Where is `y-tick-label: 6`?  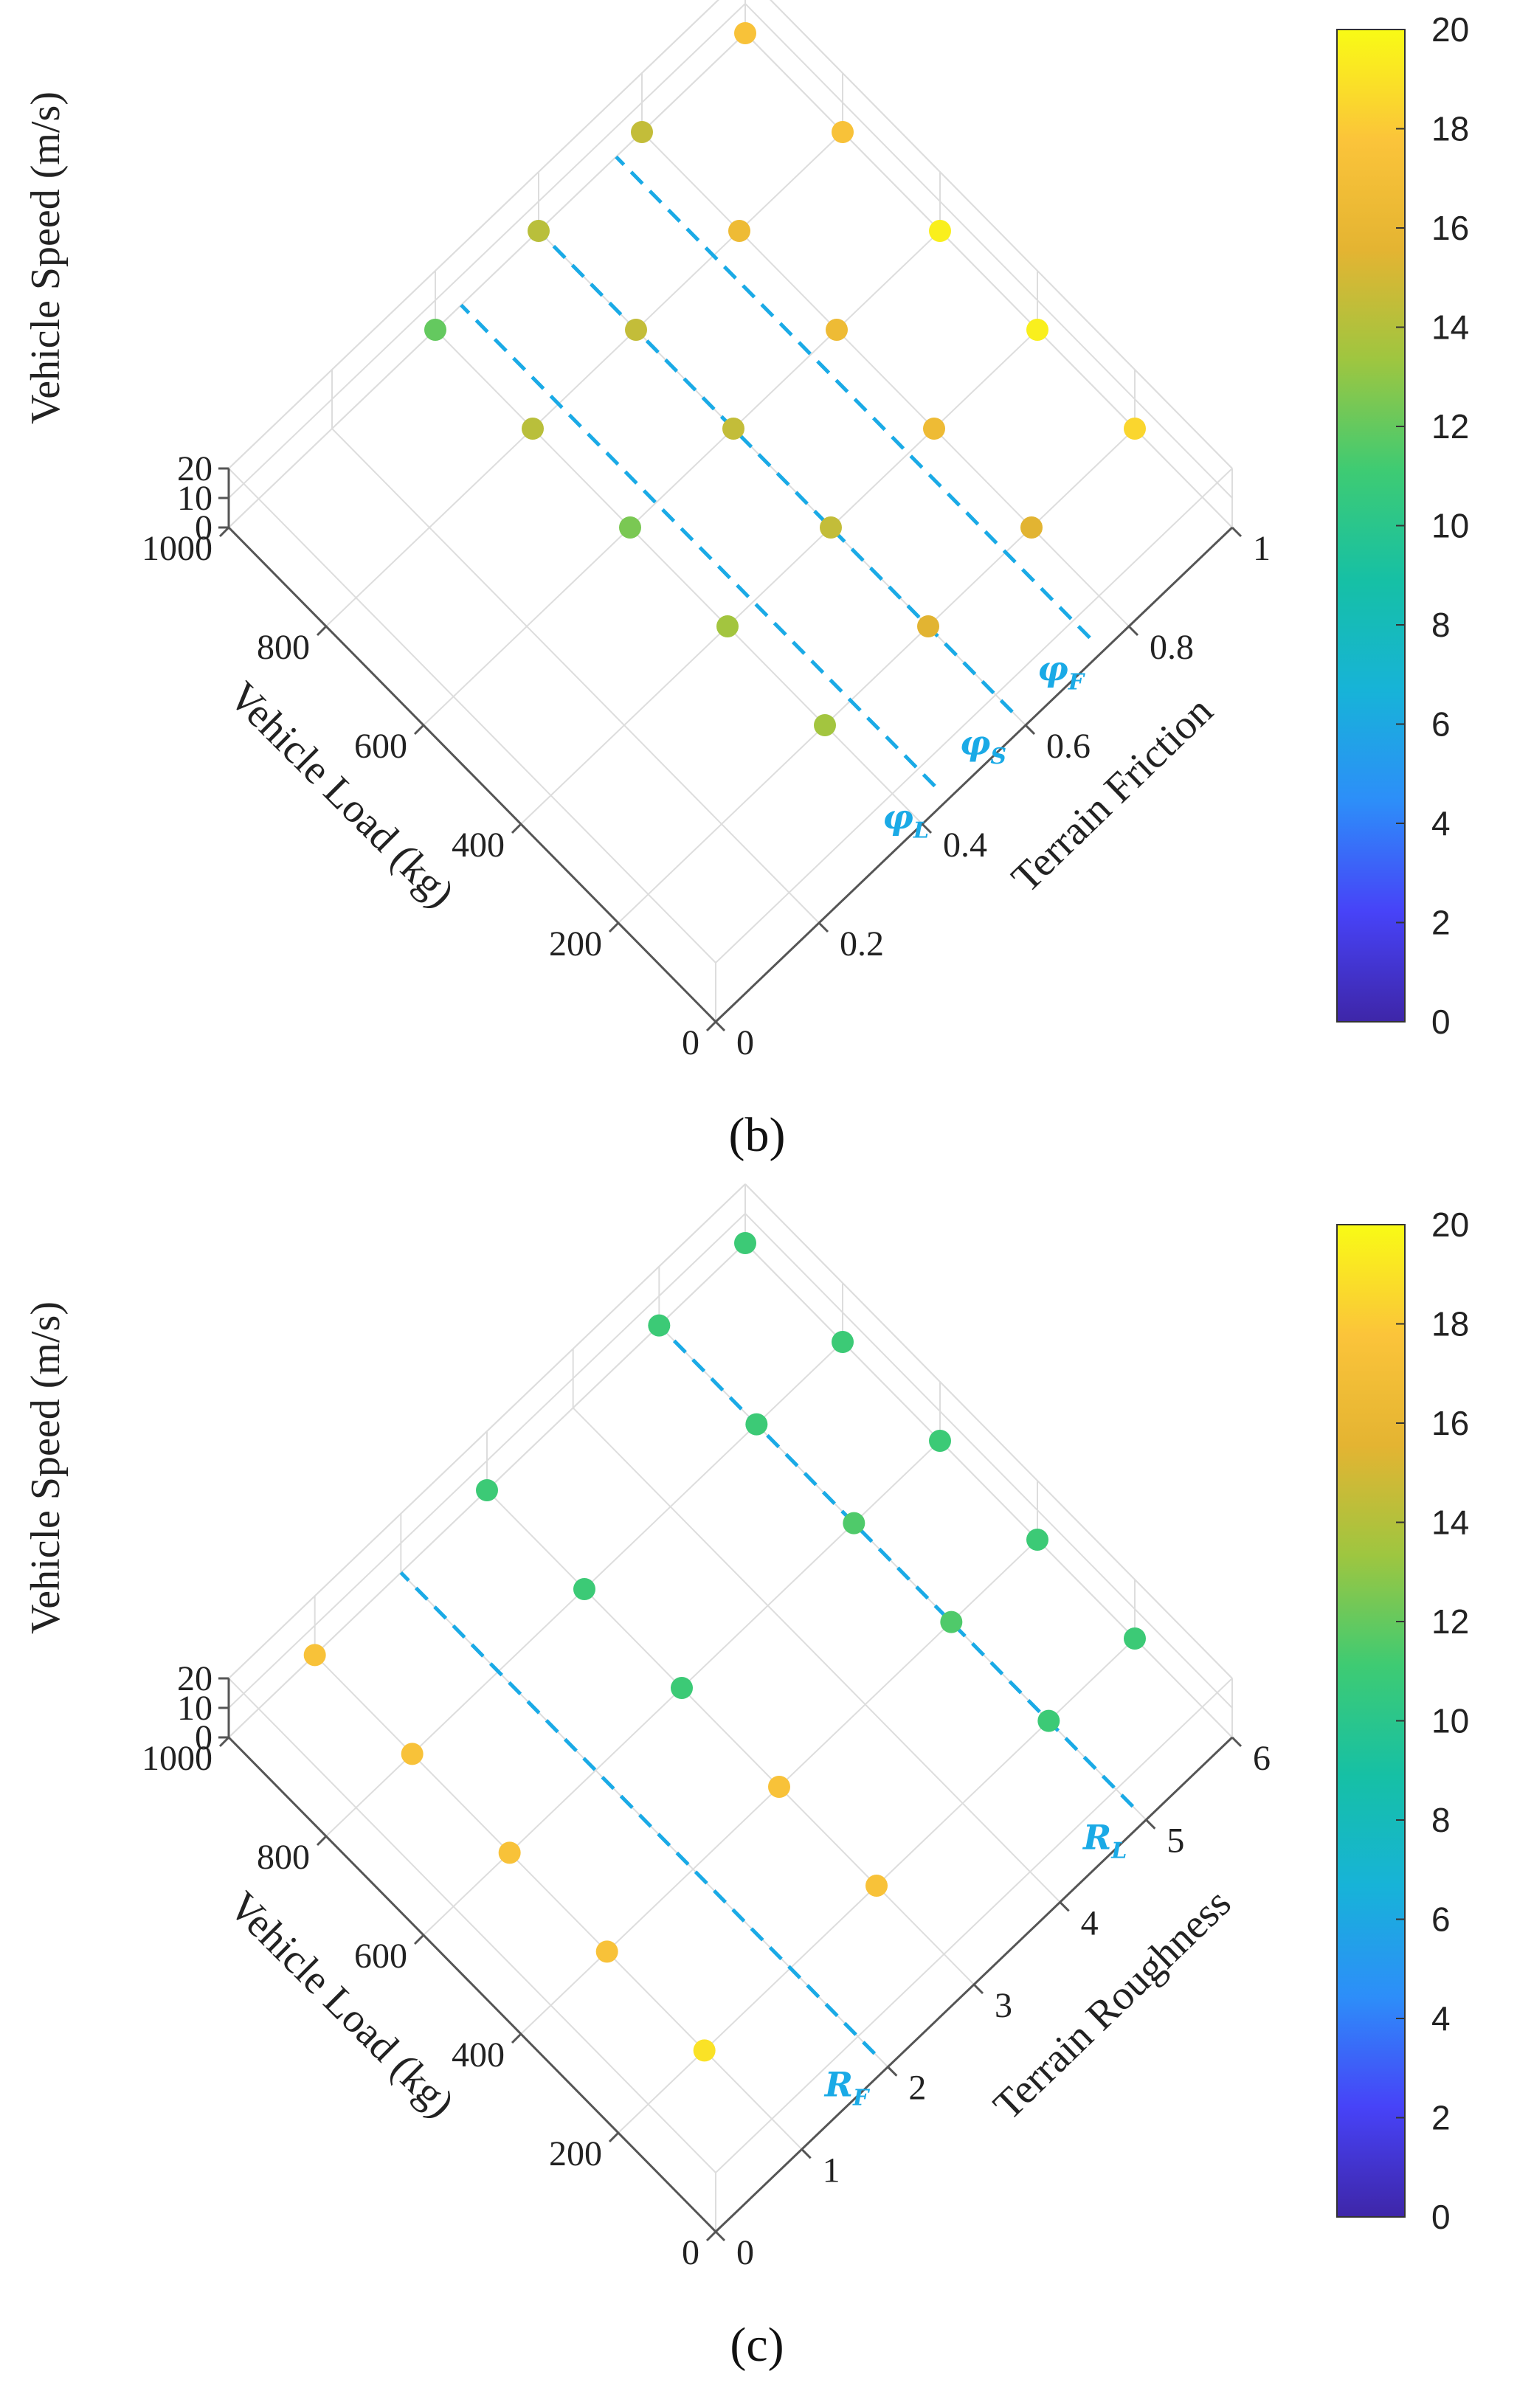 y-tick-label: 6 is located at coordinates (1262, 1759).